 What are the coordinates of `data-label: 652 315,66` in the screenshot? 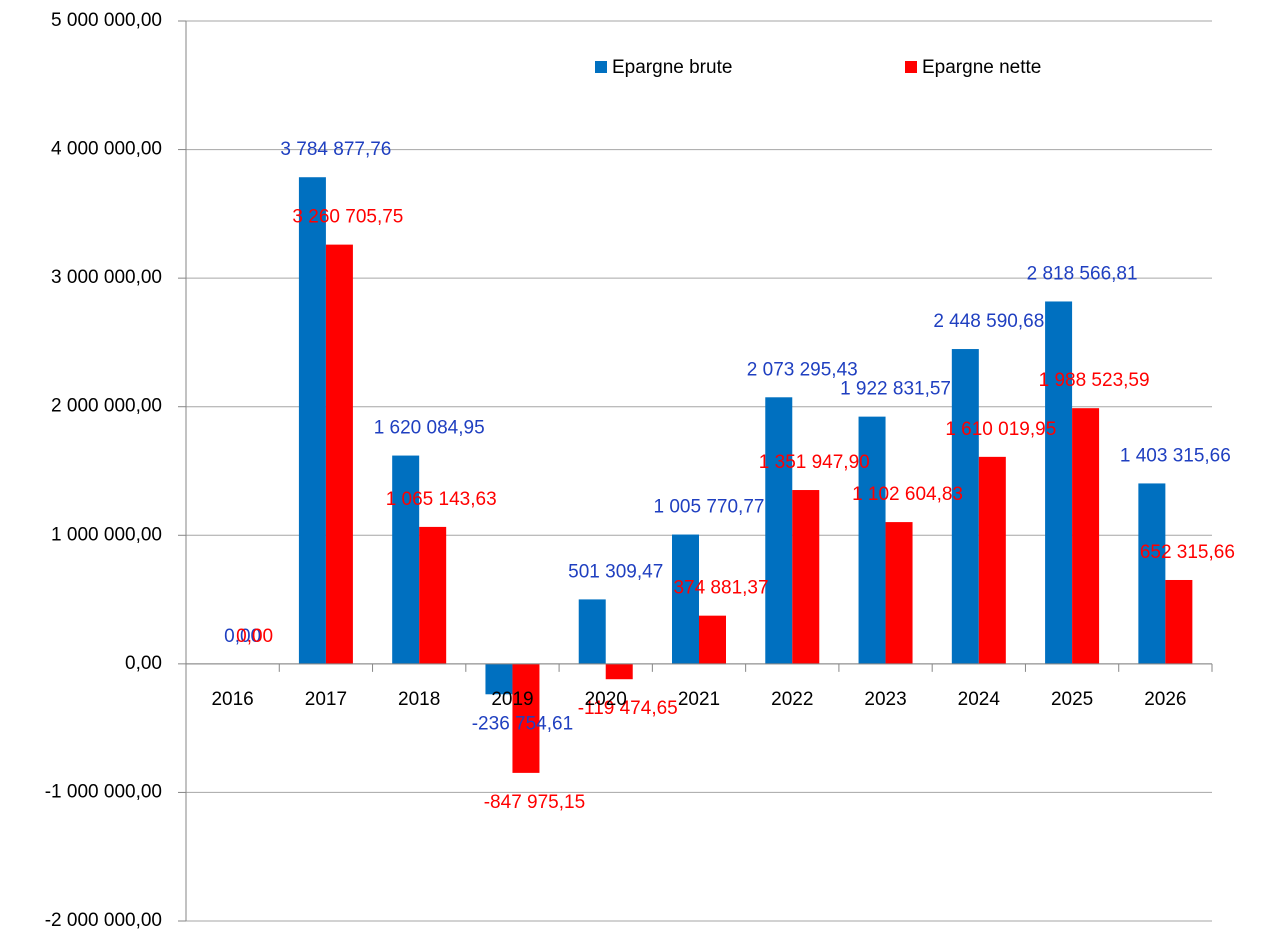 It's located at (1187, 552).